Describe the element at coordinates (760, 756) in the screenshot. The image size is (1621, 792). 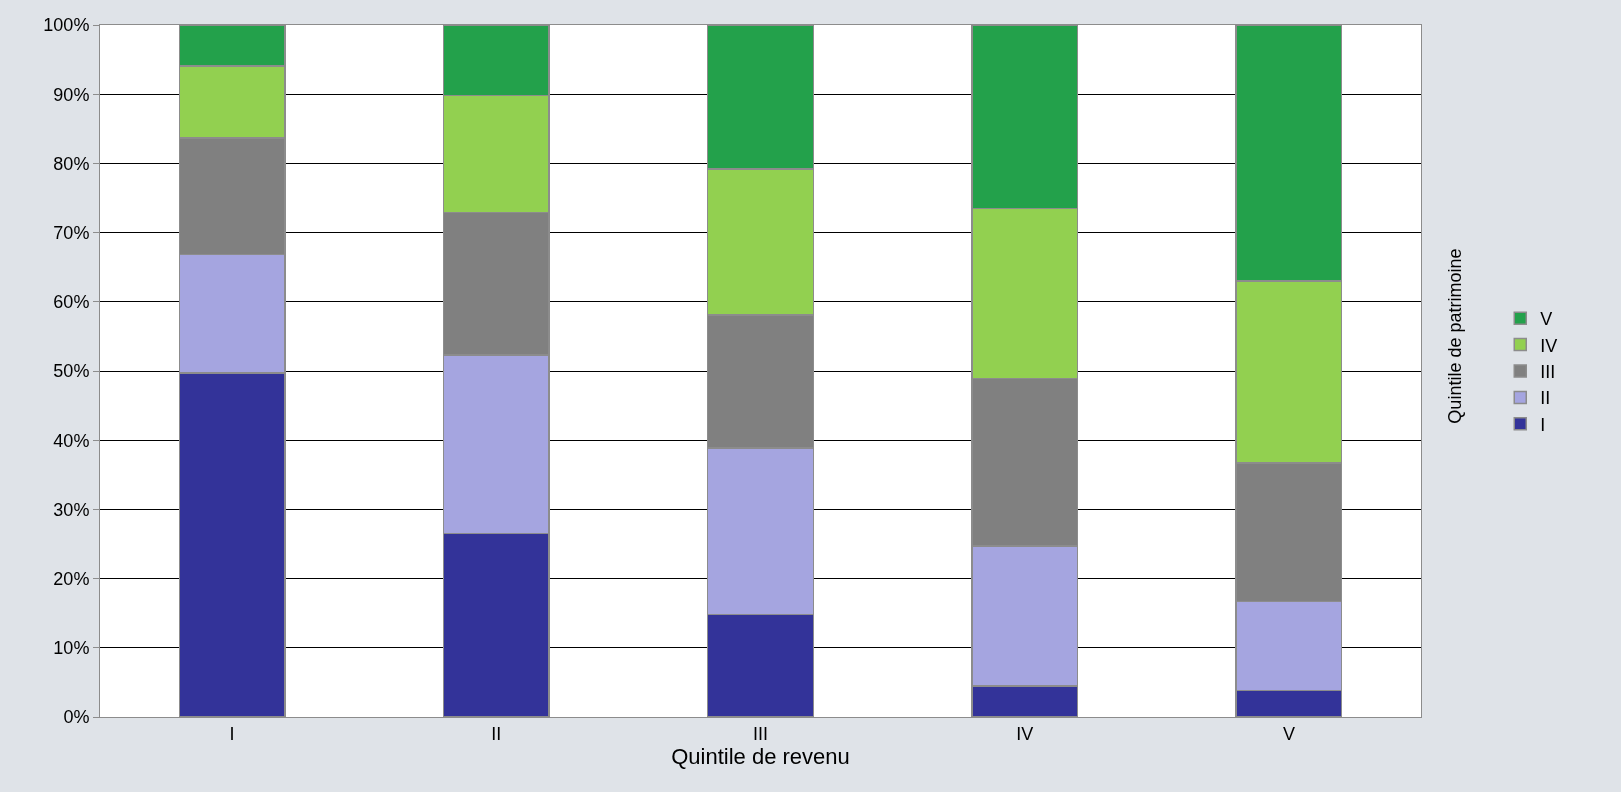
I see `x-axis-title: Quintile de revenu` at that location.